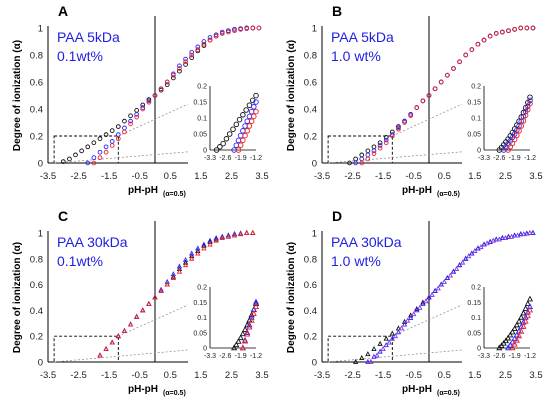  Describe the element at coordinates (176, 95) in the screenshot. I see `series-red` at that location.